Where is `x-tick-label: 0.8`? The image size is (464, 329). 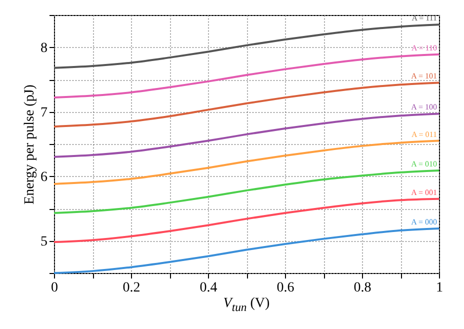
x-tick-label: 0.8 is located at coordinates (363, 288).